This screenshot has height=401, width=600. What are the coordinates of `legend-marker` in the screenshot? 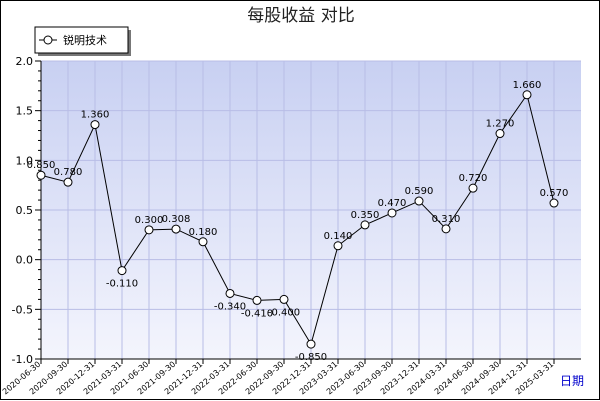 It's located at (48, 40).